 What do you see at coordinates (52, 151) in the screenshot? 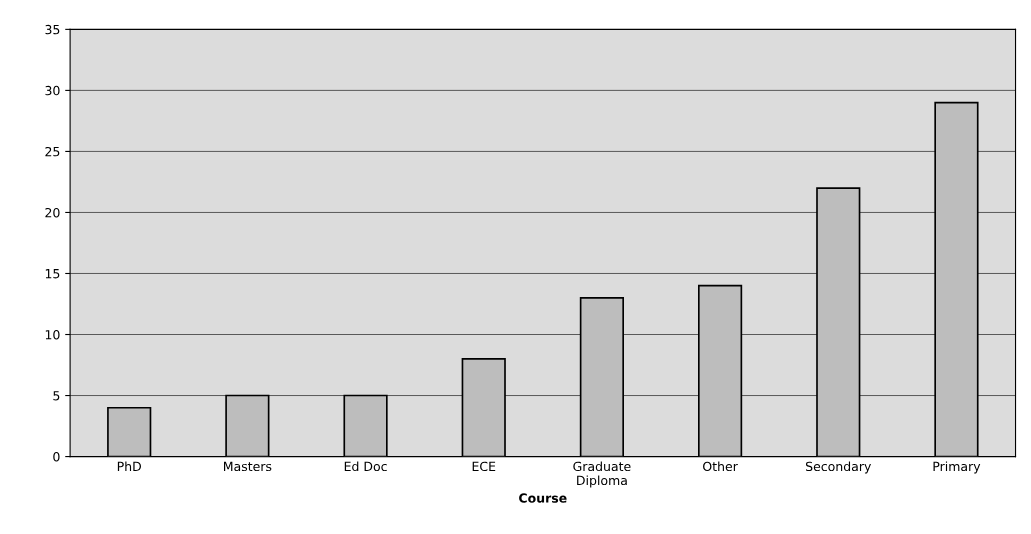
I see `y-tick-label: 25` at bounding box center [52, 151].